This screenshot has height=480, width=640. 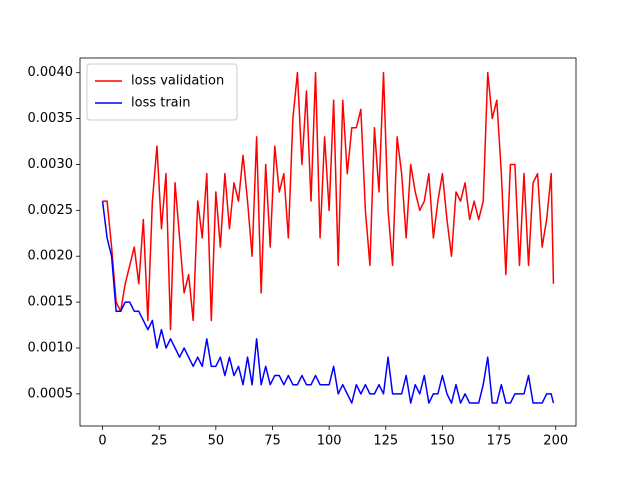 What do you see at coordinates (216, 441) in the screenshot?
I see `x-tick-label: 50` at bounding box center [216, 441].